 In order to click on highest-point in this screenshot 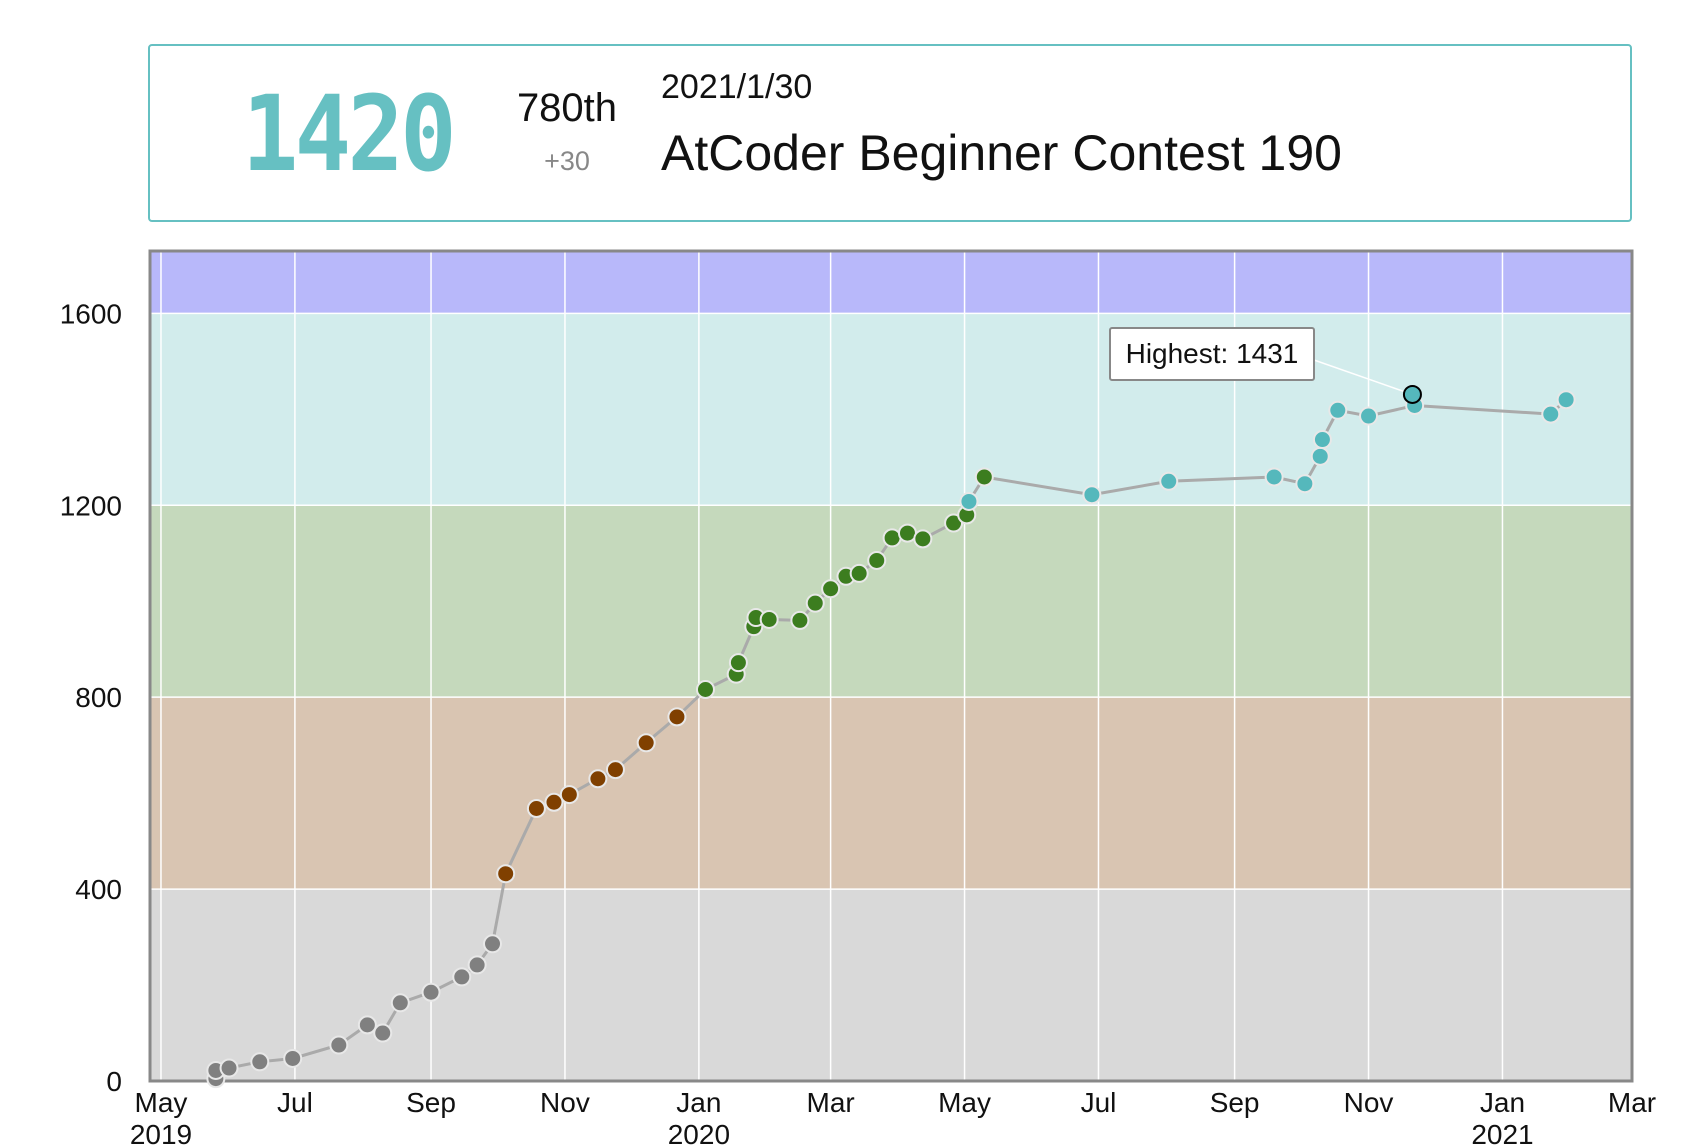, I will do `click(1412, 394)`.